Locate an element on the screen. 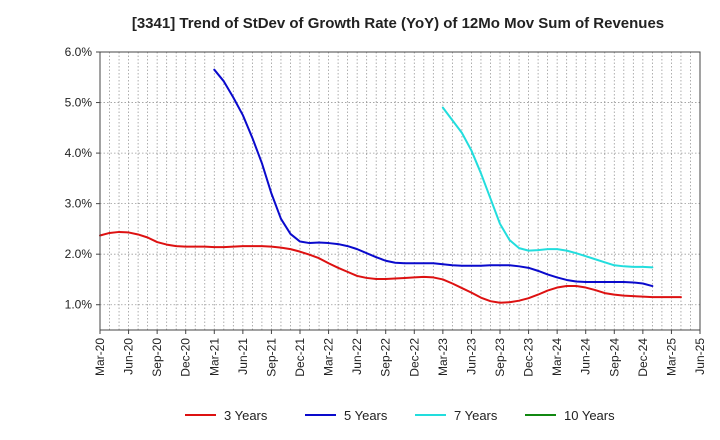 The width and height of the screenshot is (720, 440). x-tick-label: Sep-22 is located at coordinates (386, 357).